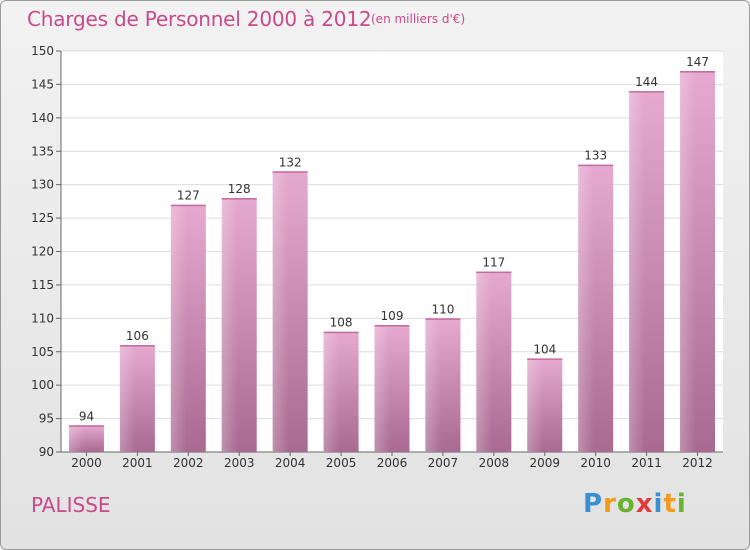  What do you see at coordinates (137, 336) in the screenshot?
I see `value-label: 106` at bounding box center [137, 336].